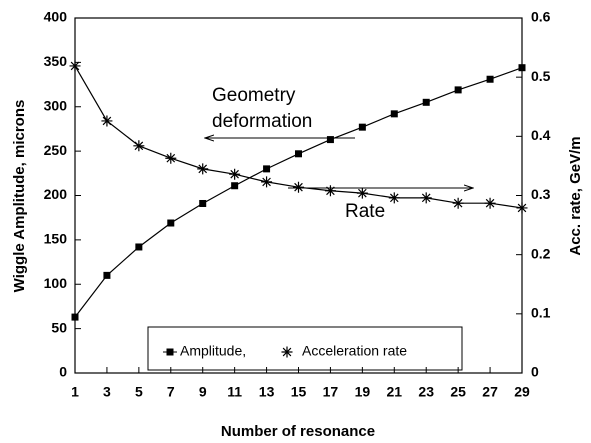 The height and width of the screenshot is (443, 591). What do you see at coordinates (331, 392) in the screenshot?
I see `x-tick-label: 17` at bounding box center [331, 392].